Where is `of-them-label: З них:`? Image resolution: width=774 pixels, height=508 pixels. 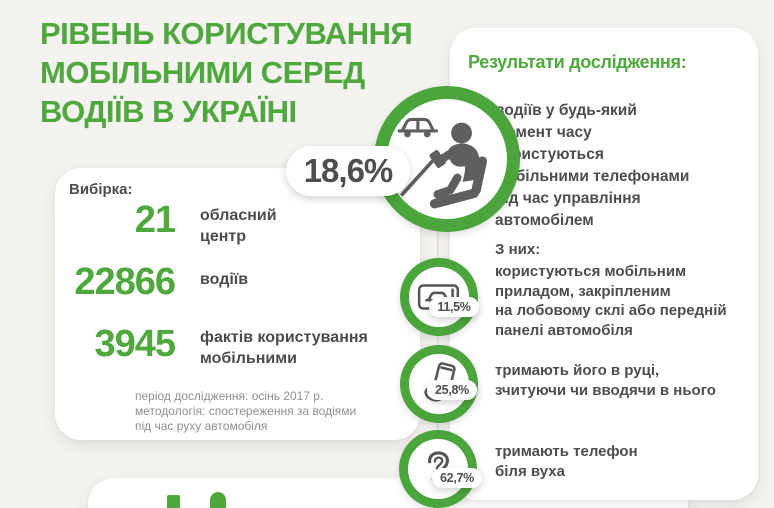 of-them-label: З них: is located at coordinates (518, 249).